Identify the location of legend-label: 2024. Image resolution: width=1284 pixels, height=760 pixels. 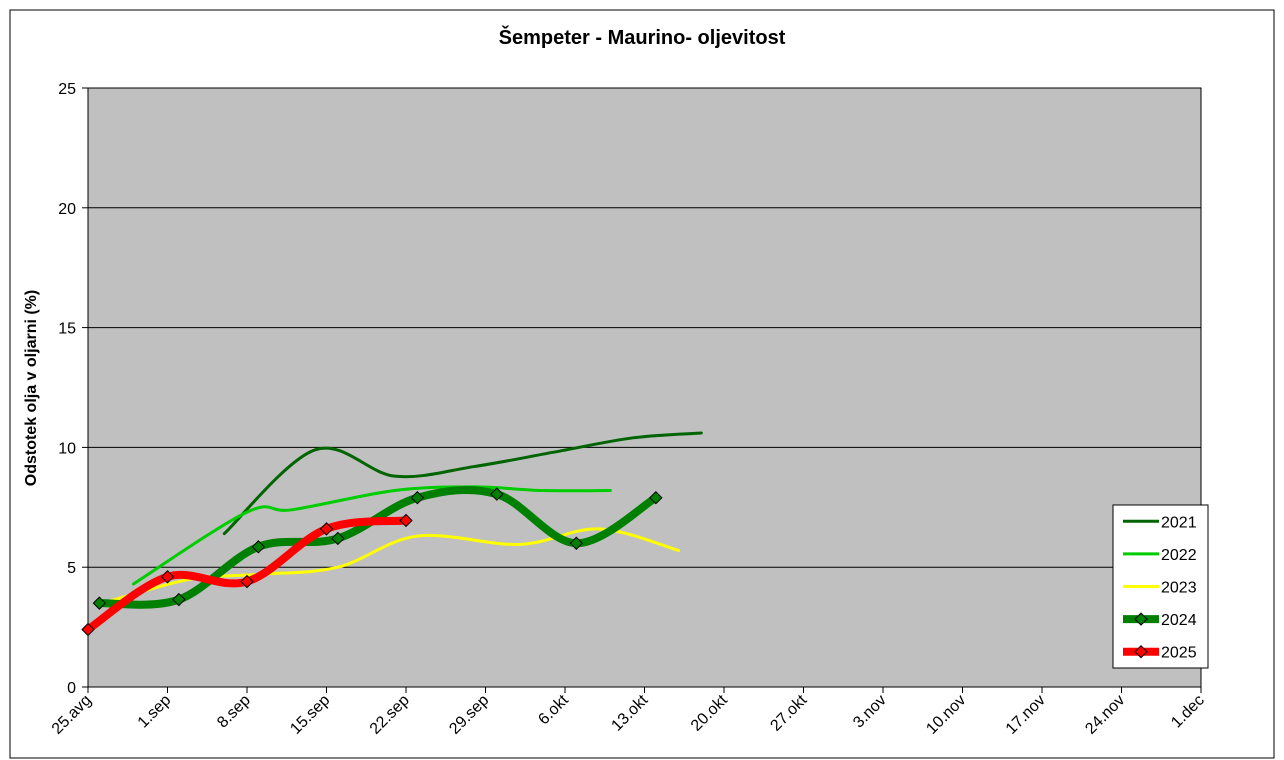
(1179, 620).